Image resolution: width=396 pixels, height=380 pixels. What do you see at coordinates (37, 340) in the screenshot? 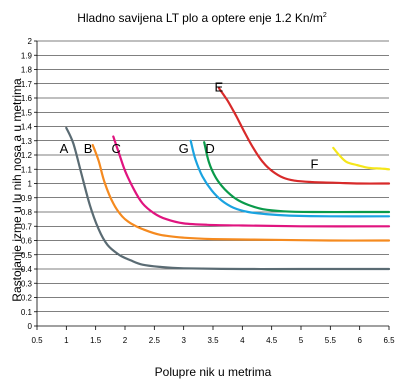
I see `x-tick-label: 0.5` at bounding box center [37, 340].